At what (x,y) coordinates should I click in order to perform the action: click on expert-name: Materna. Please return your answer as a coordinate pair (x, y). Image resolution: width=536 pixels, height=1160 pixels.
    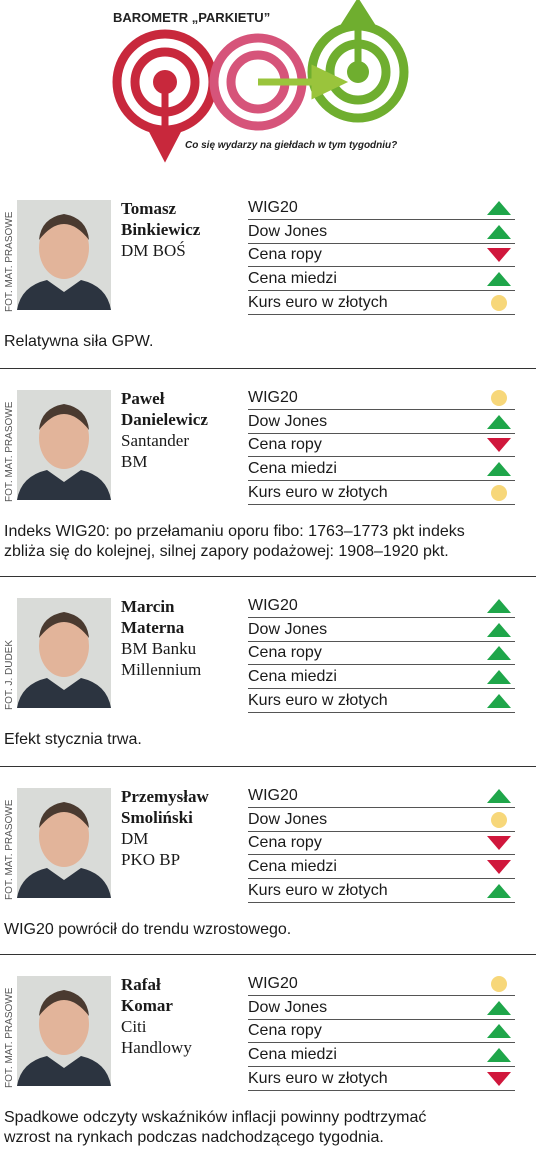
    Looking at the image, I should click on (153, 627).